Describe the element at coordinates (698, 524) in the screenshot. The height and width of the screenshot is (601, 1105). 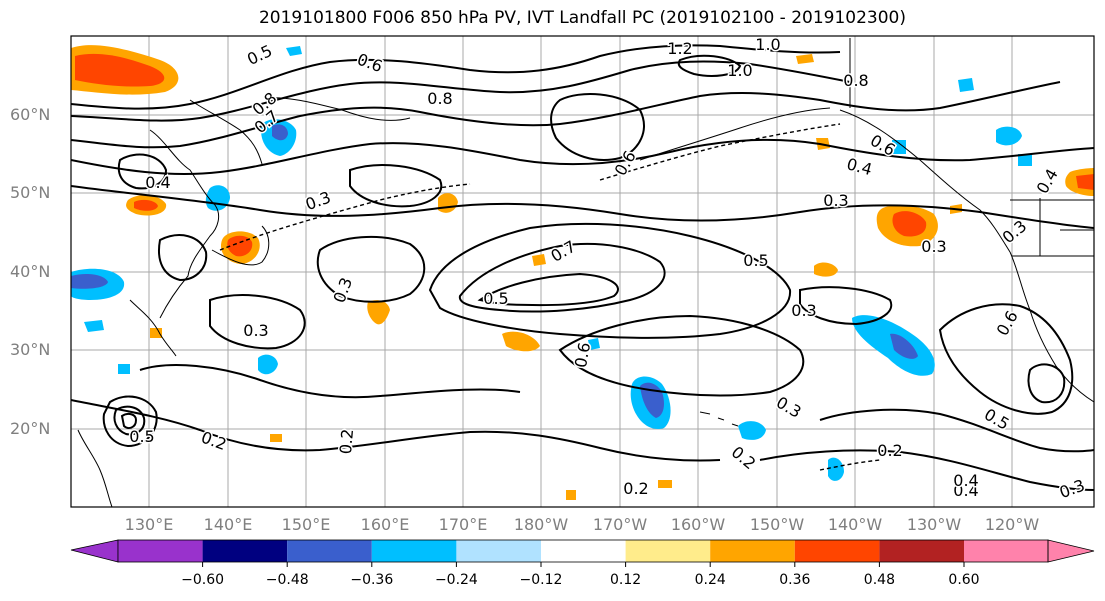
I see `lon-label: 160°W` at that location.